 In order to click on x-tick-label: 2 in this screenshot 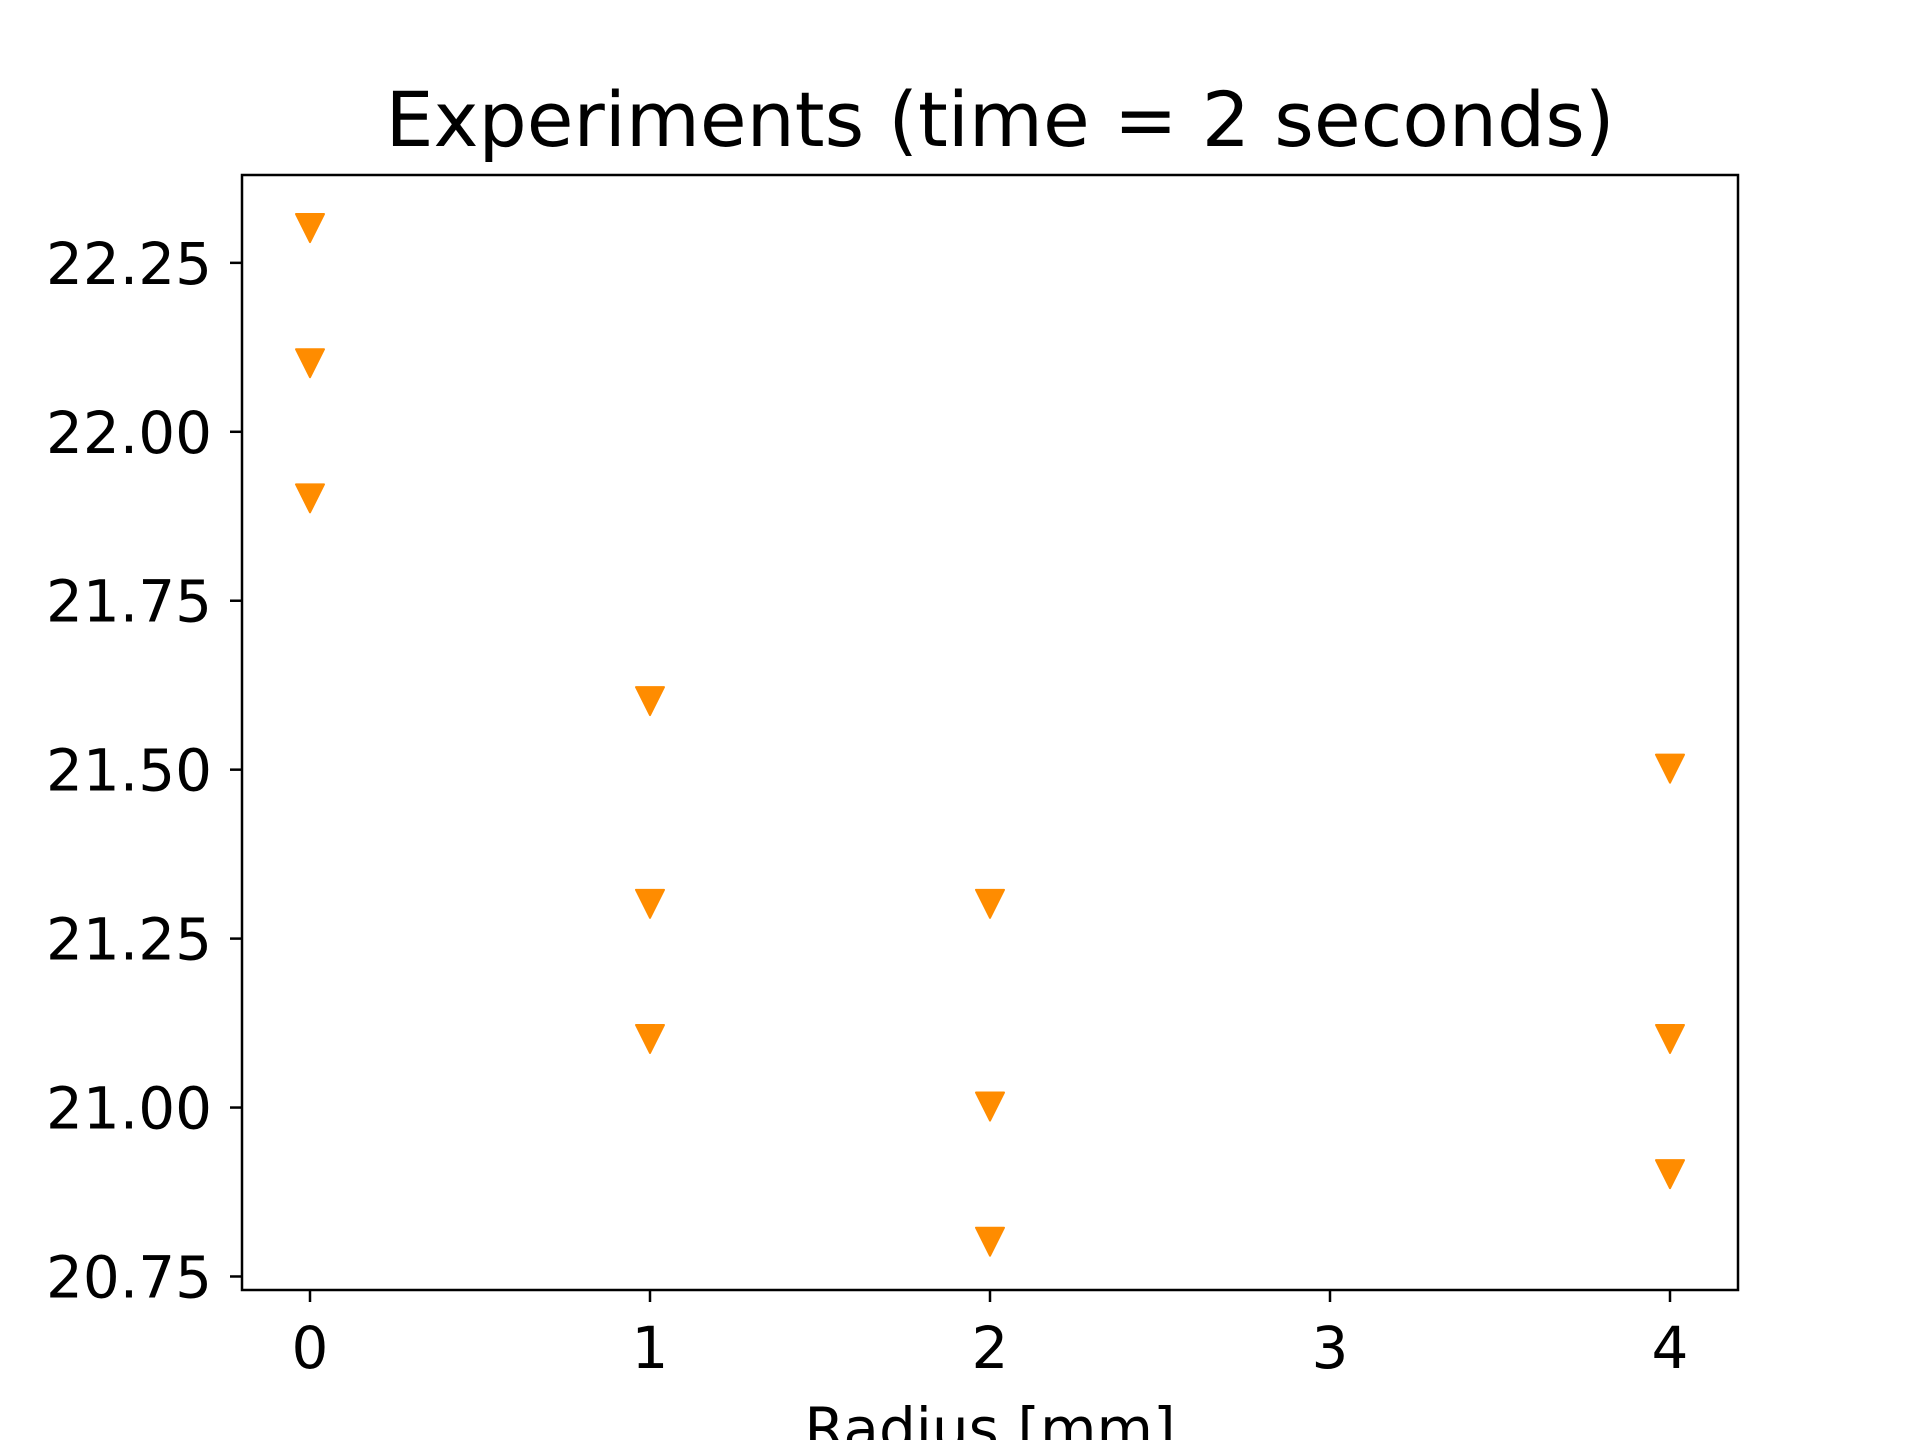, I will do `click(990, 1348)`.